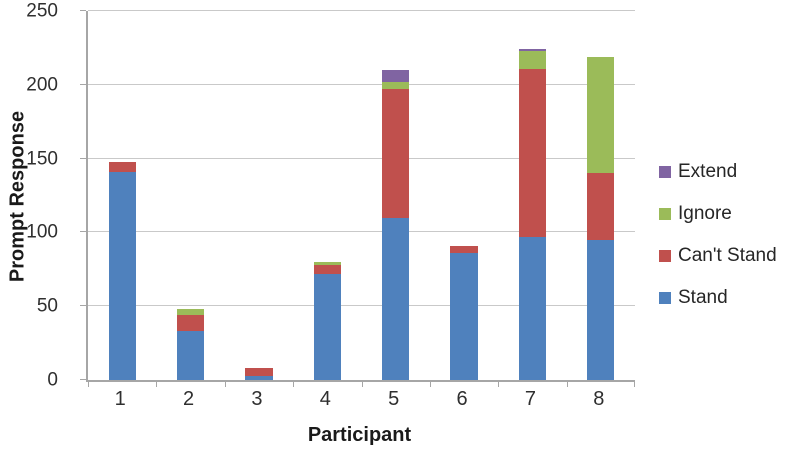  What do you see at coordinates (42, 159) in the screenshot?
I see `y-tick-label: 150` at bounding box center [42, 159].